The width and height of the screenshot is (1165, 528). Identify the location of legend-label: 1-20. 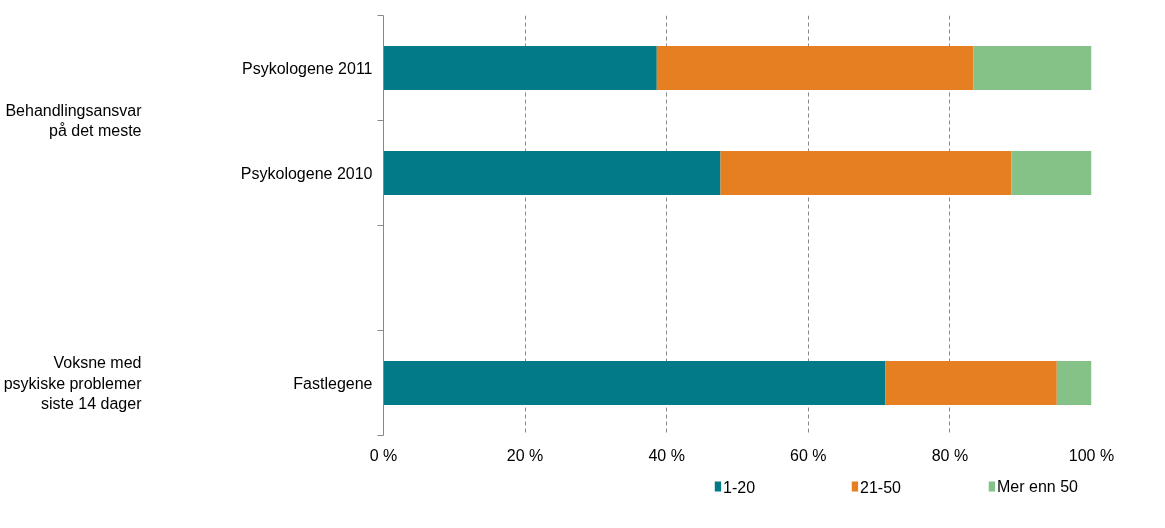
(739, 487).